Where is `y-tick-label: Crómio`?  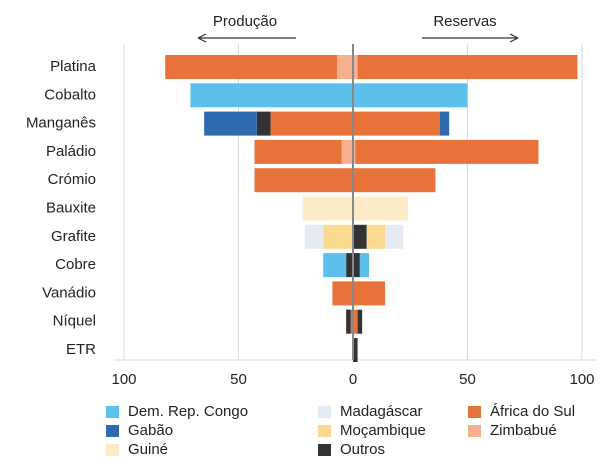 y-tick-label: Crómio is located at coordinates (72, 179).